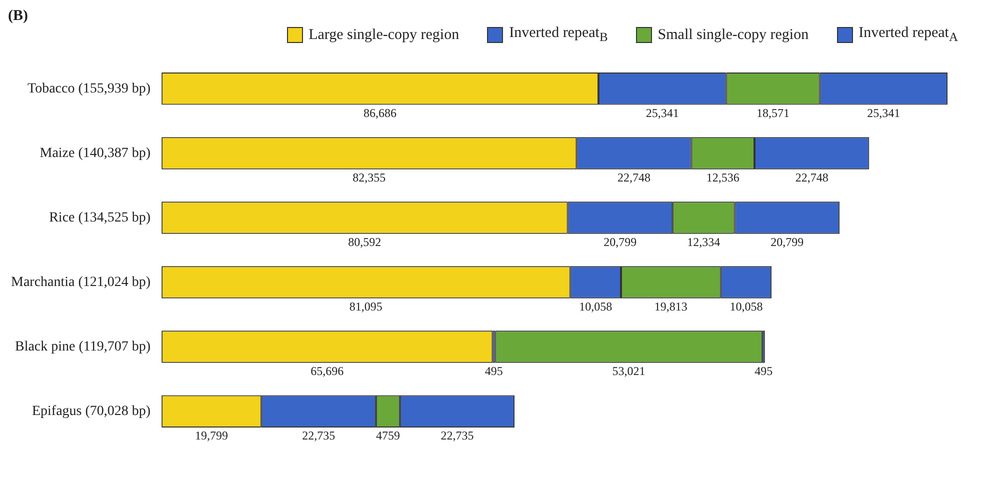 The width and height of the screenshot is (997, 485). What do you see at coordinates (211, 435) in the screenshot?
I see `data-label: 19,799` at bounding box center [211, 435].